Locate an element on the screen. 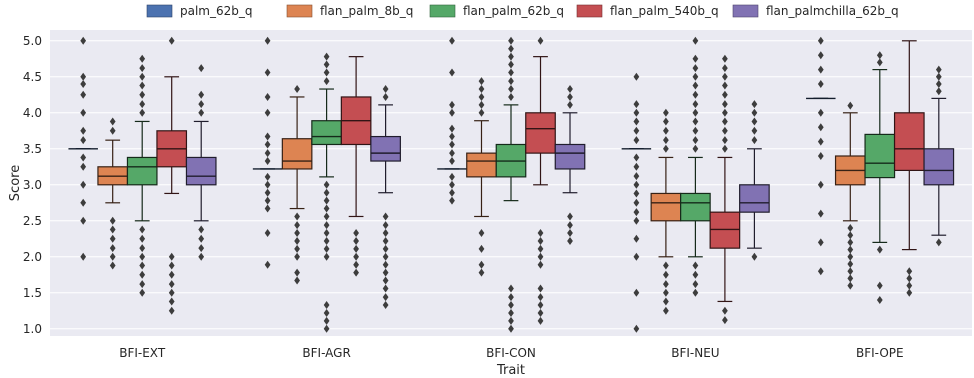  box-palm_62b_q-BFI-OPE is located at coordinates (821, 156).